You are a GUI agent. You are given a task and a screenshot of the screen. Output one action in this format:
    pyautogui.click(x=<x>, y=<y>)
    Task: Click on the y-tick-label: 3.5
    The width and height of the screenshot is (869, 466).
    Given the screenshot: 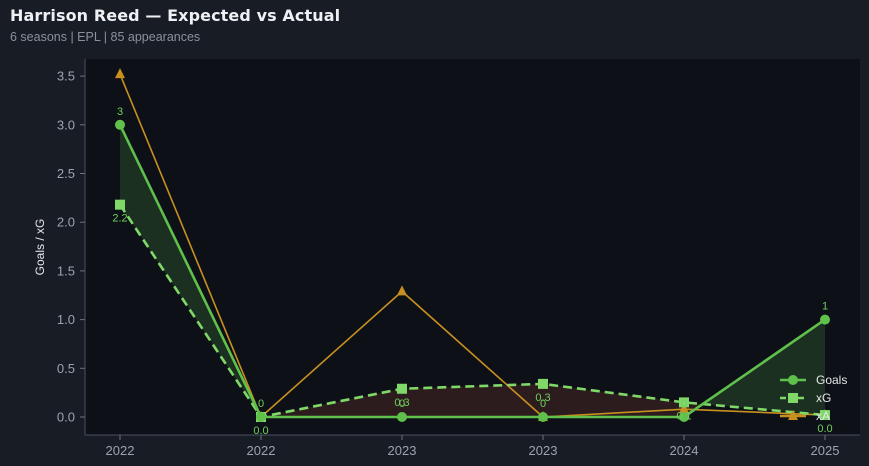 What is the action you would take?
    pyautogui.click(x=66, y=76)
    